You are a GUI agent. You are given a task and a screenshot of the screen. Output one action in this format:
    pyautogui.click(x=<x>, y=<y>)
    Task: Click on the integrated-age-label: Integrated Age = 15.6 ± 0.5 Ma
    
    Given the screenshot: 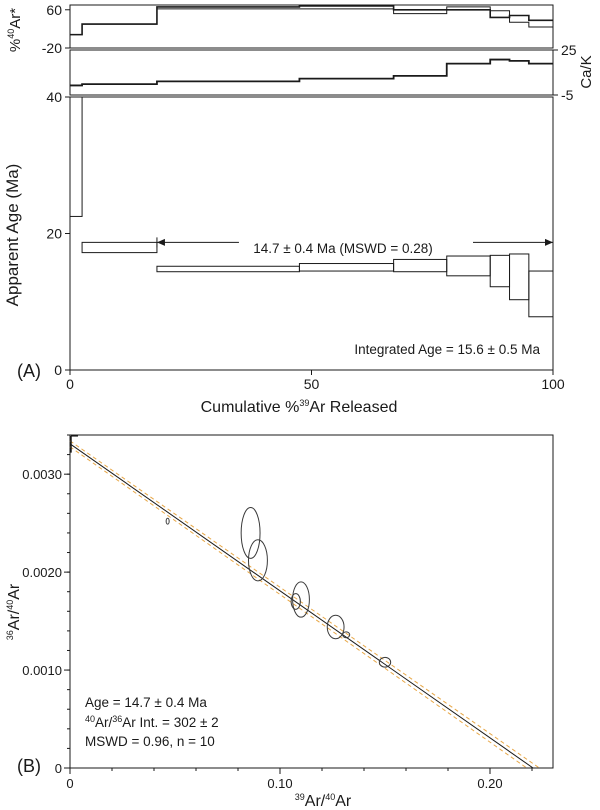 What is the action you would take?
    pyautogui.click(x=447, y=349)
    